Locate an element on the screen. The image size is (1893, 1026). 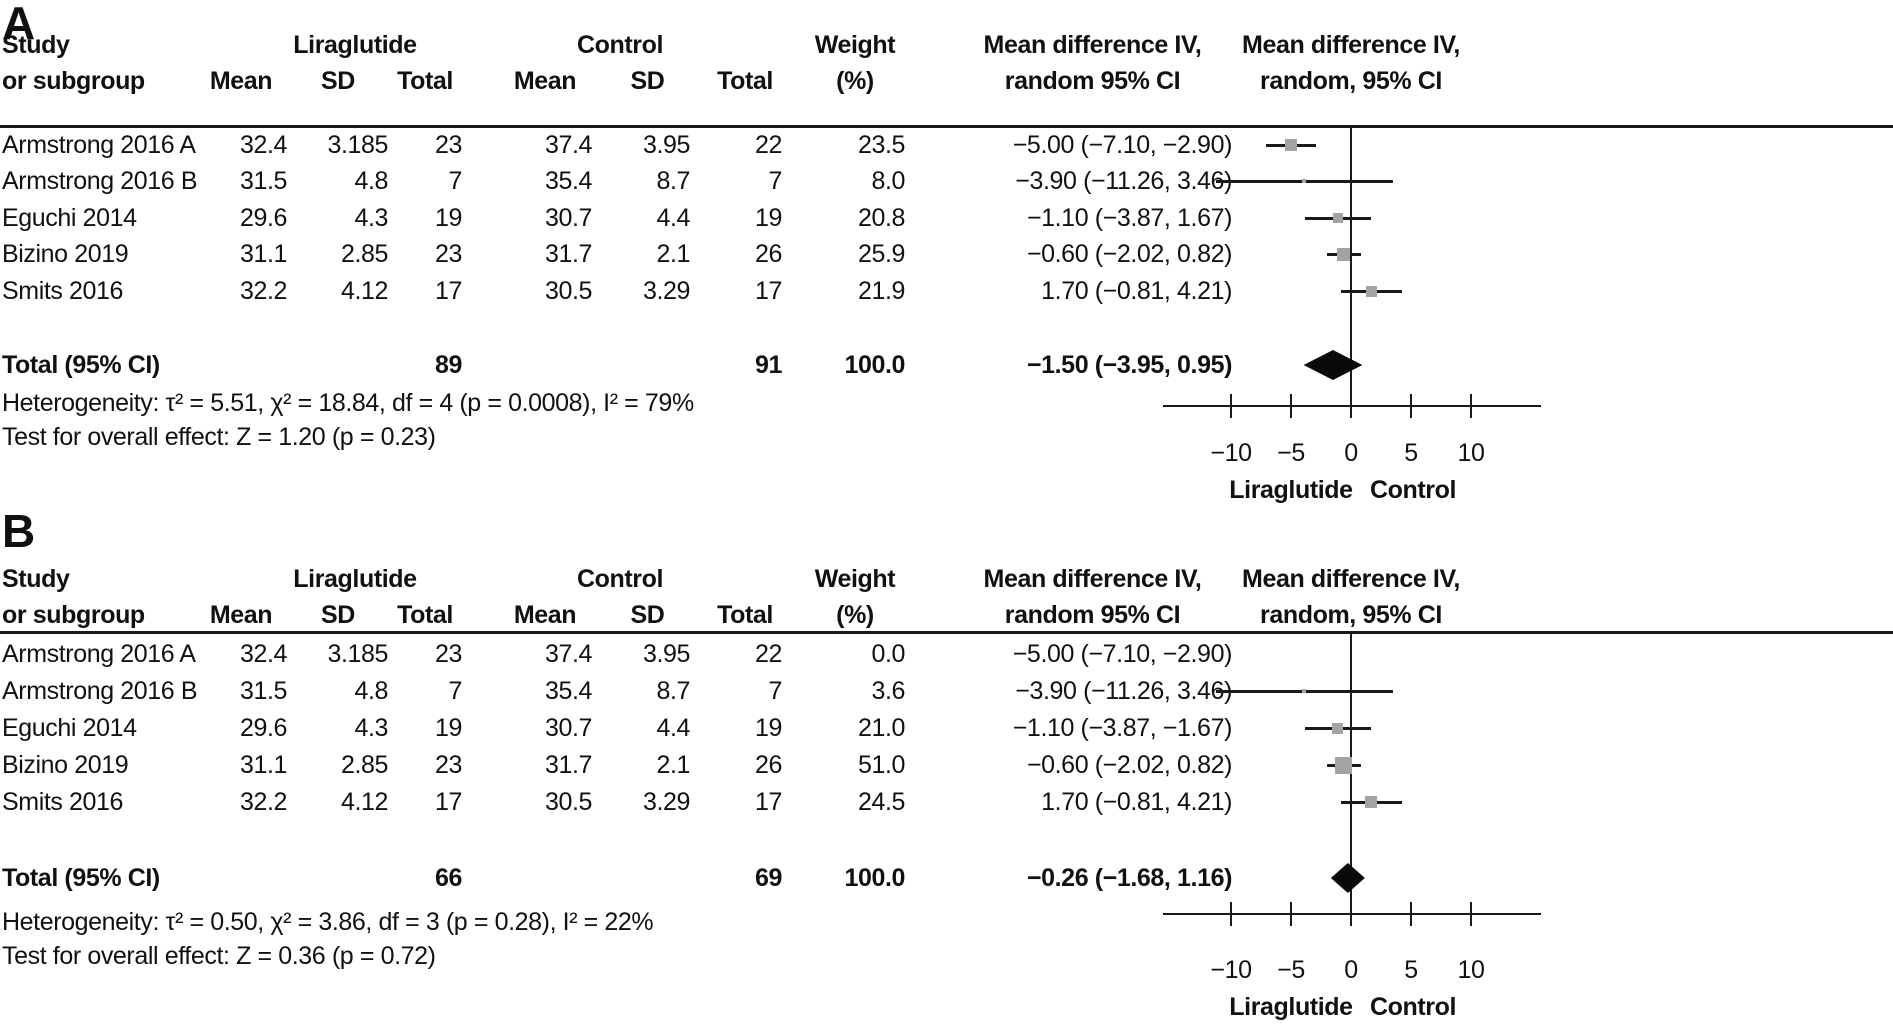
table-cell-c_mean: 30.5 is located at coordinates (568, 802).